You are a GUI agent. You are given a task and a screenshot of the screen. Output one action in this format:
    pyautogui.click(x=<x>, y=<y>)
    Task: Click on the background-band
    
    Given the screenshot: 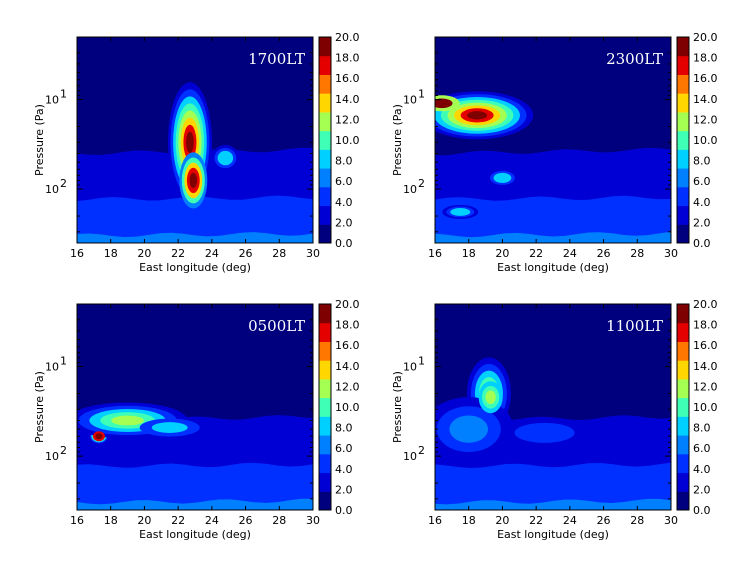 What is the action you would take?
    pyautogui.click(x=195, y=237)
    